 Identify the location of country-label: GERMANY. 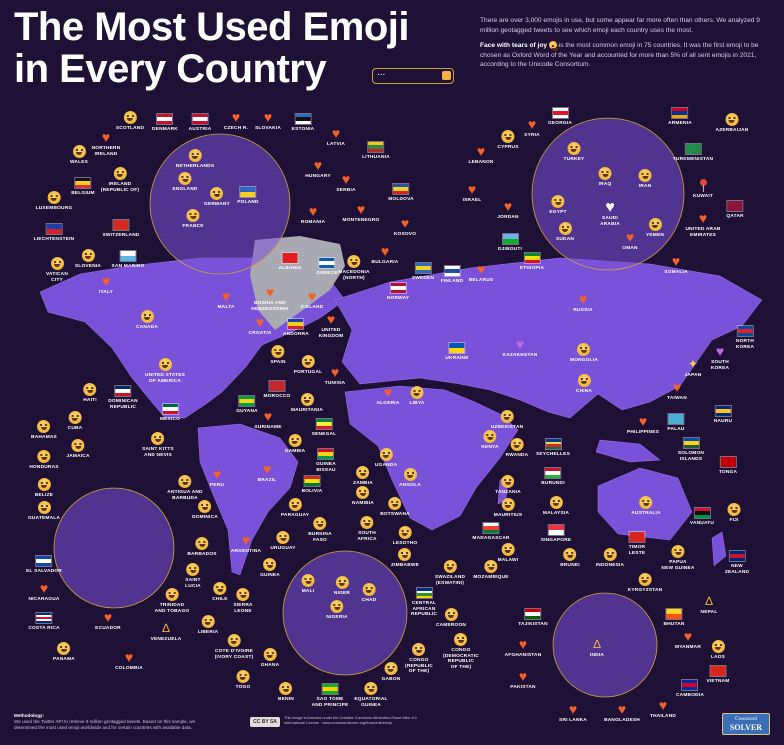
(217, 197).